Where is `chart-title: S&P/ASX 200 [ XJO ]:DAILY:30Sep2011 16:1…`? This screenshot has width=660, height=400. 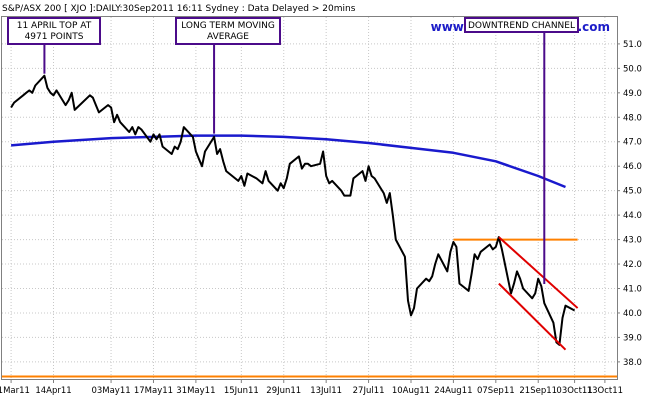 chart-title: S&P/ASX 200 [ XJO ]:DAILY:30Sep2011 16:1… is located at coordinates (179, 9).